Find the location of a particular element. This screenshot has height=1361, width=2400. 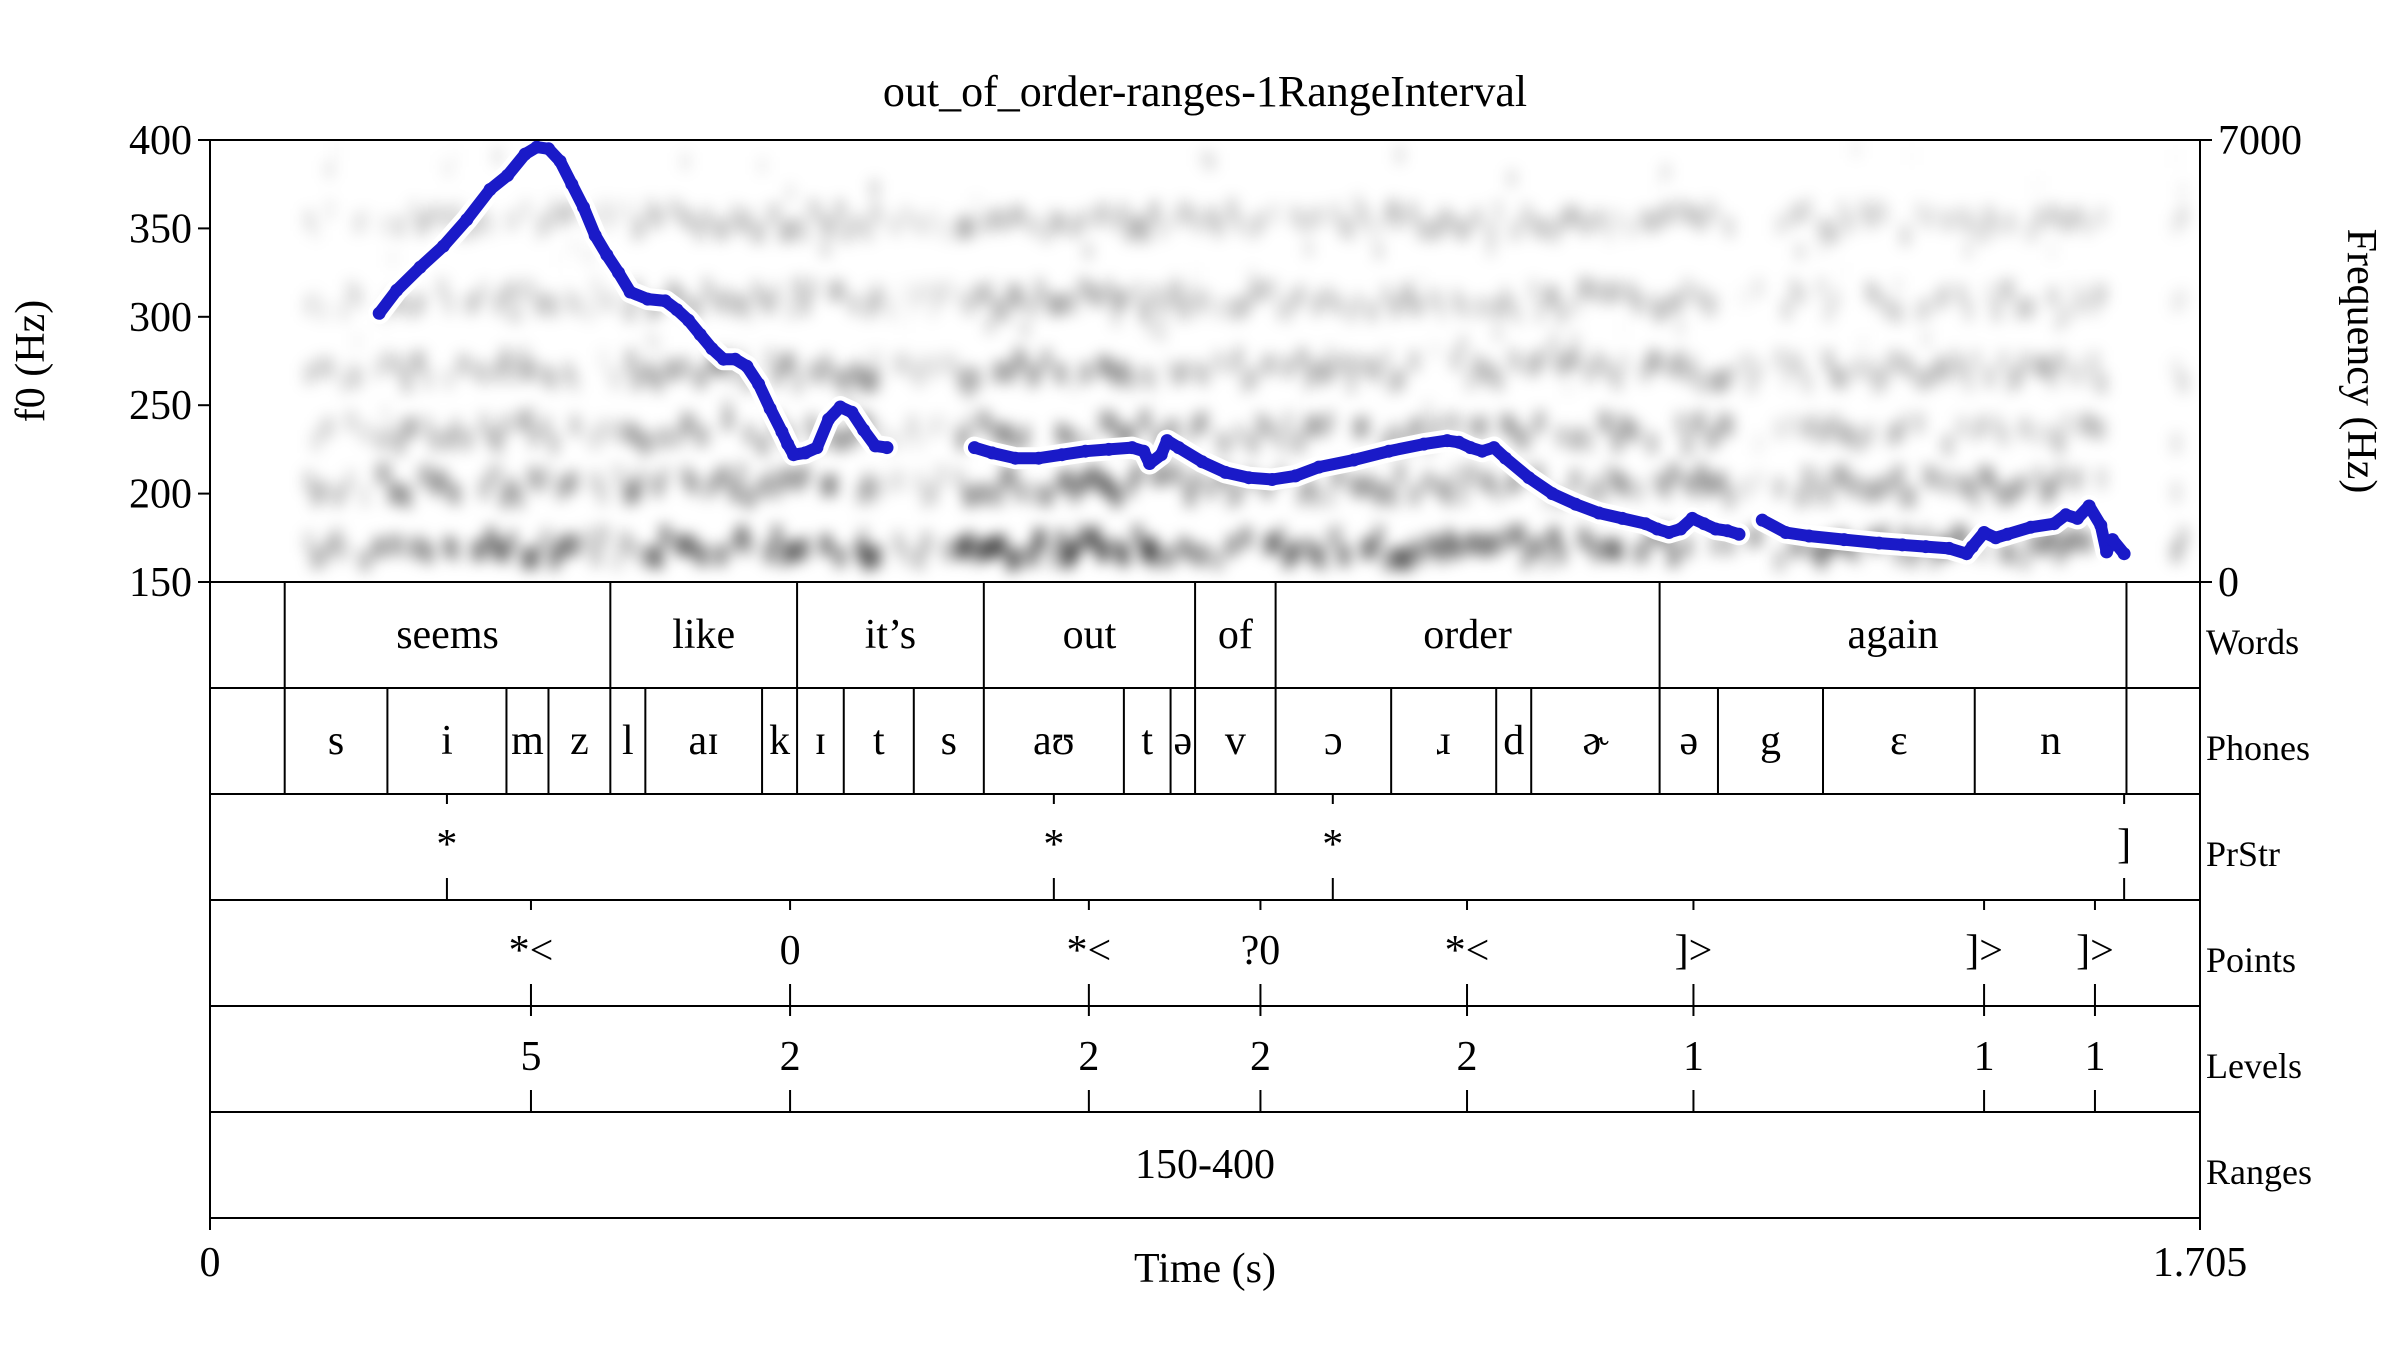

interval-label: ɛ is located at coordinates (1899, 741).